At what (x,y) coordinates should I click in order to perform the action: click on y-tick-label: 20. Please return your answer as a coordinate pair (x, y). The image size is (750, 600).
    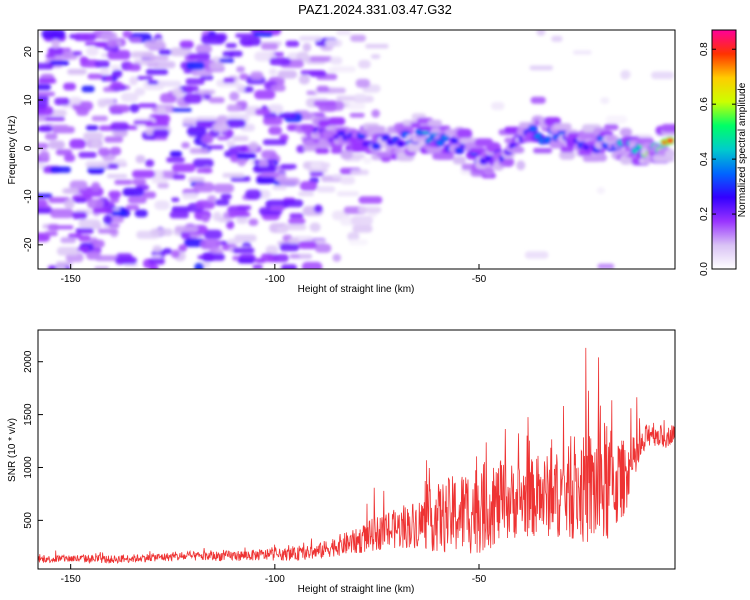
    Looking at the image, I should click on (28, 52).